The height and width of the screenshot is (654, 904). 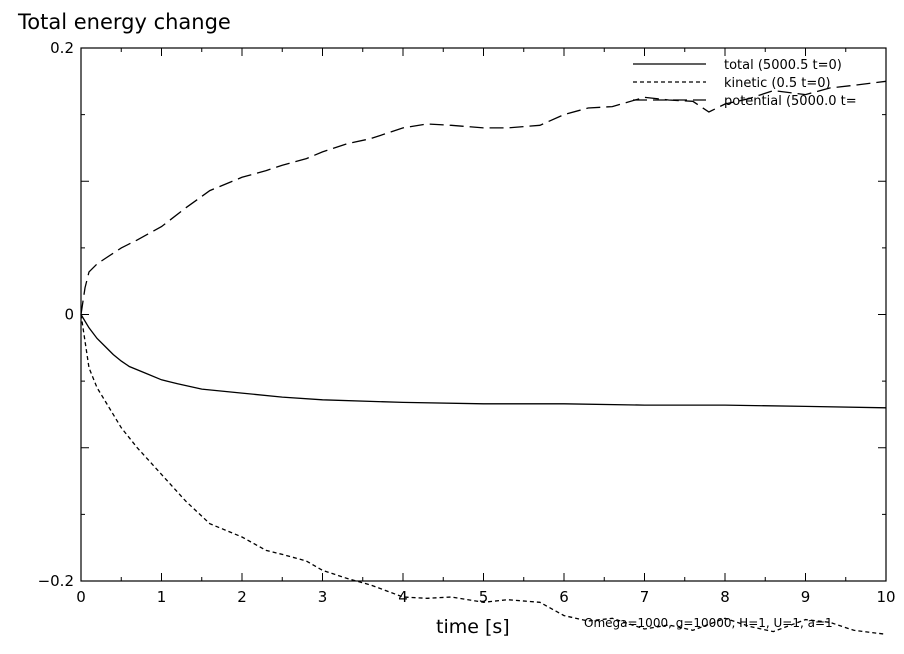 What do you see at coordinates (783, 65) in the screenshot?
I see `legend-label-total: total (5000.5 t=0)` at bounding box center [783, 65].